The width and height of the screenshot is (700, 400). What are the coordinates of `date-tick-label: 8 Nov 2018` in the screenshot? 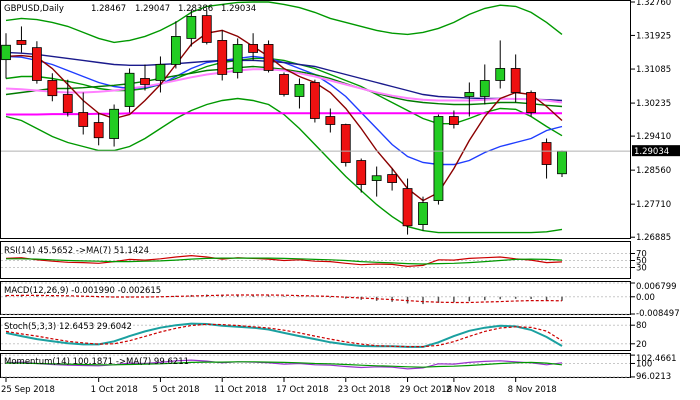 It's located at (532, 390).